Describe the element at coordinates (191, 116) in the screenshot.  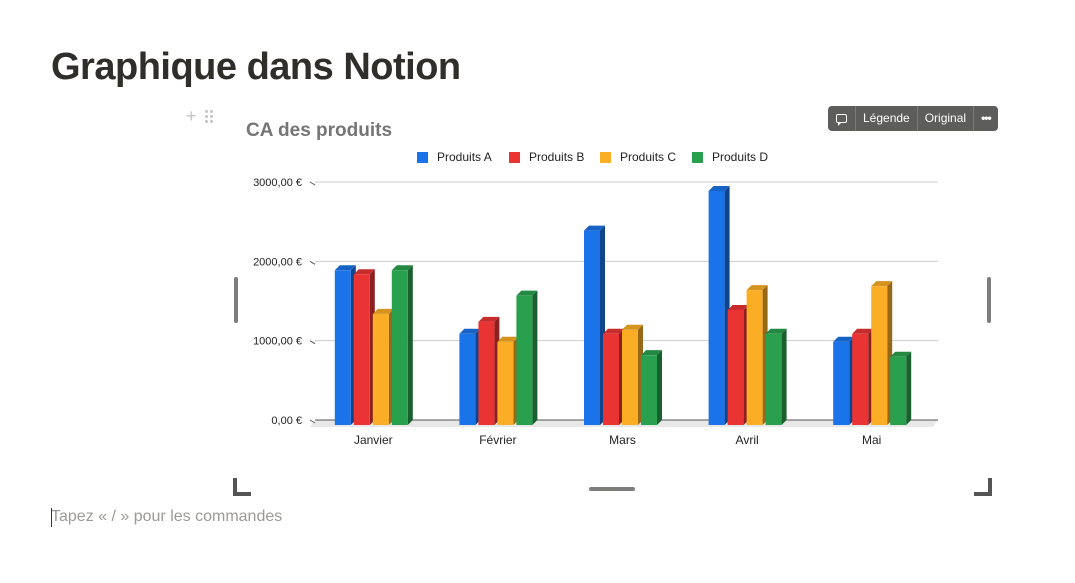
I see `add-block-icon: +` at that location.